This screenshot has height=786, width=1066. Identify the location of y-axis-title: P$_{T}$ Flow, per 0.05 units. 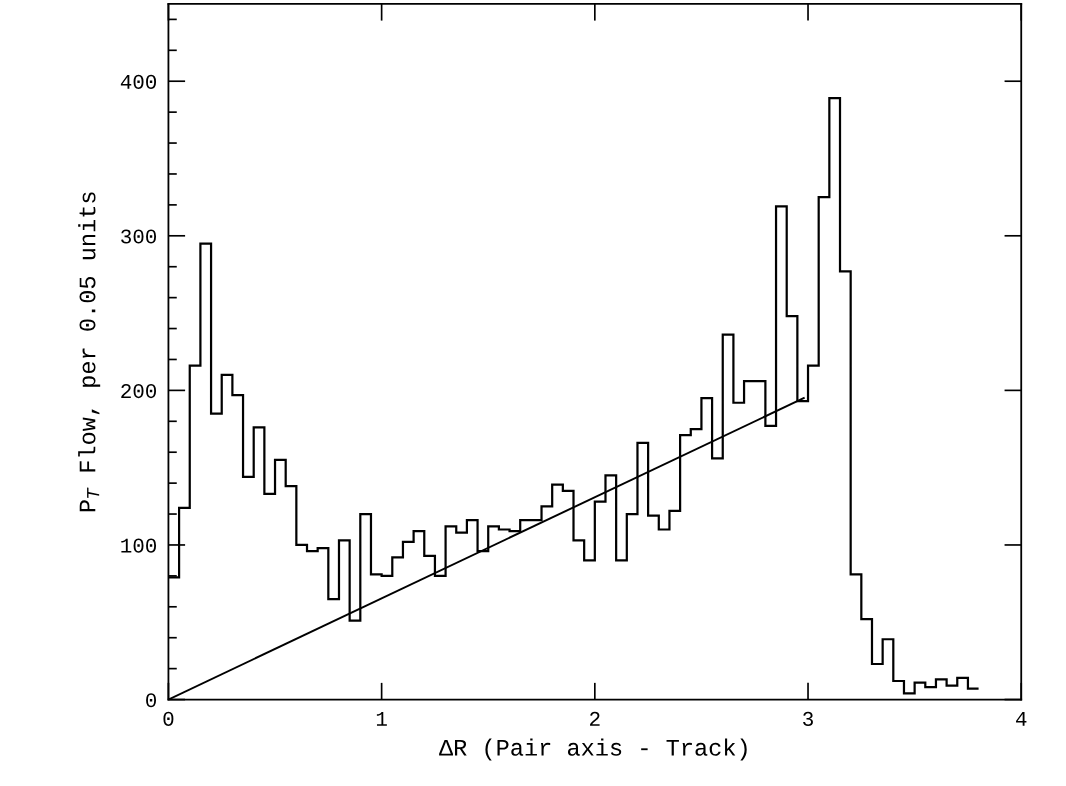
(89, 352).